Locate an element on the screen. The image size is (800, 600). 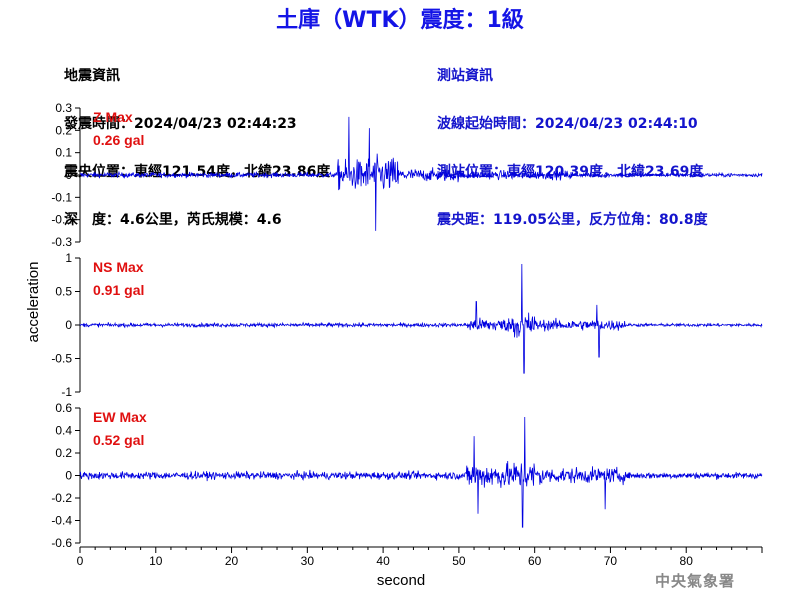
xtick-label: 70 is located at coordinates (611, 561).